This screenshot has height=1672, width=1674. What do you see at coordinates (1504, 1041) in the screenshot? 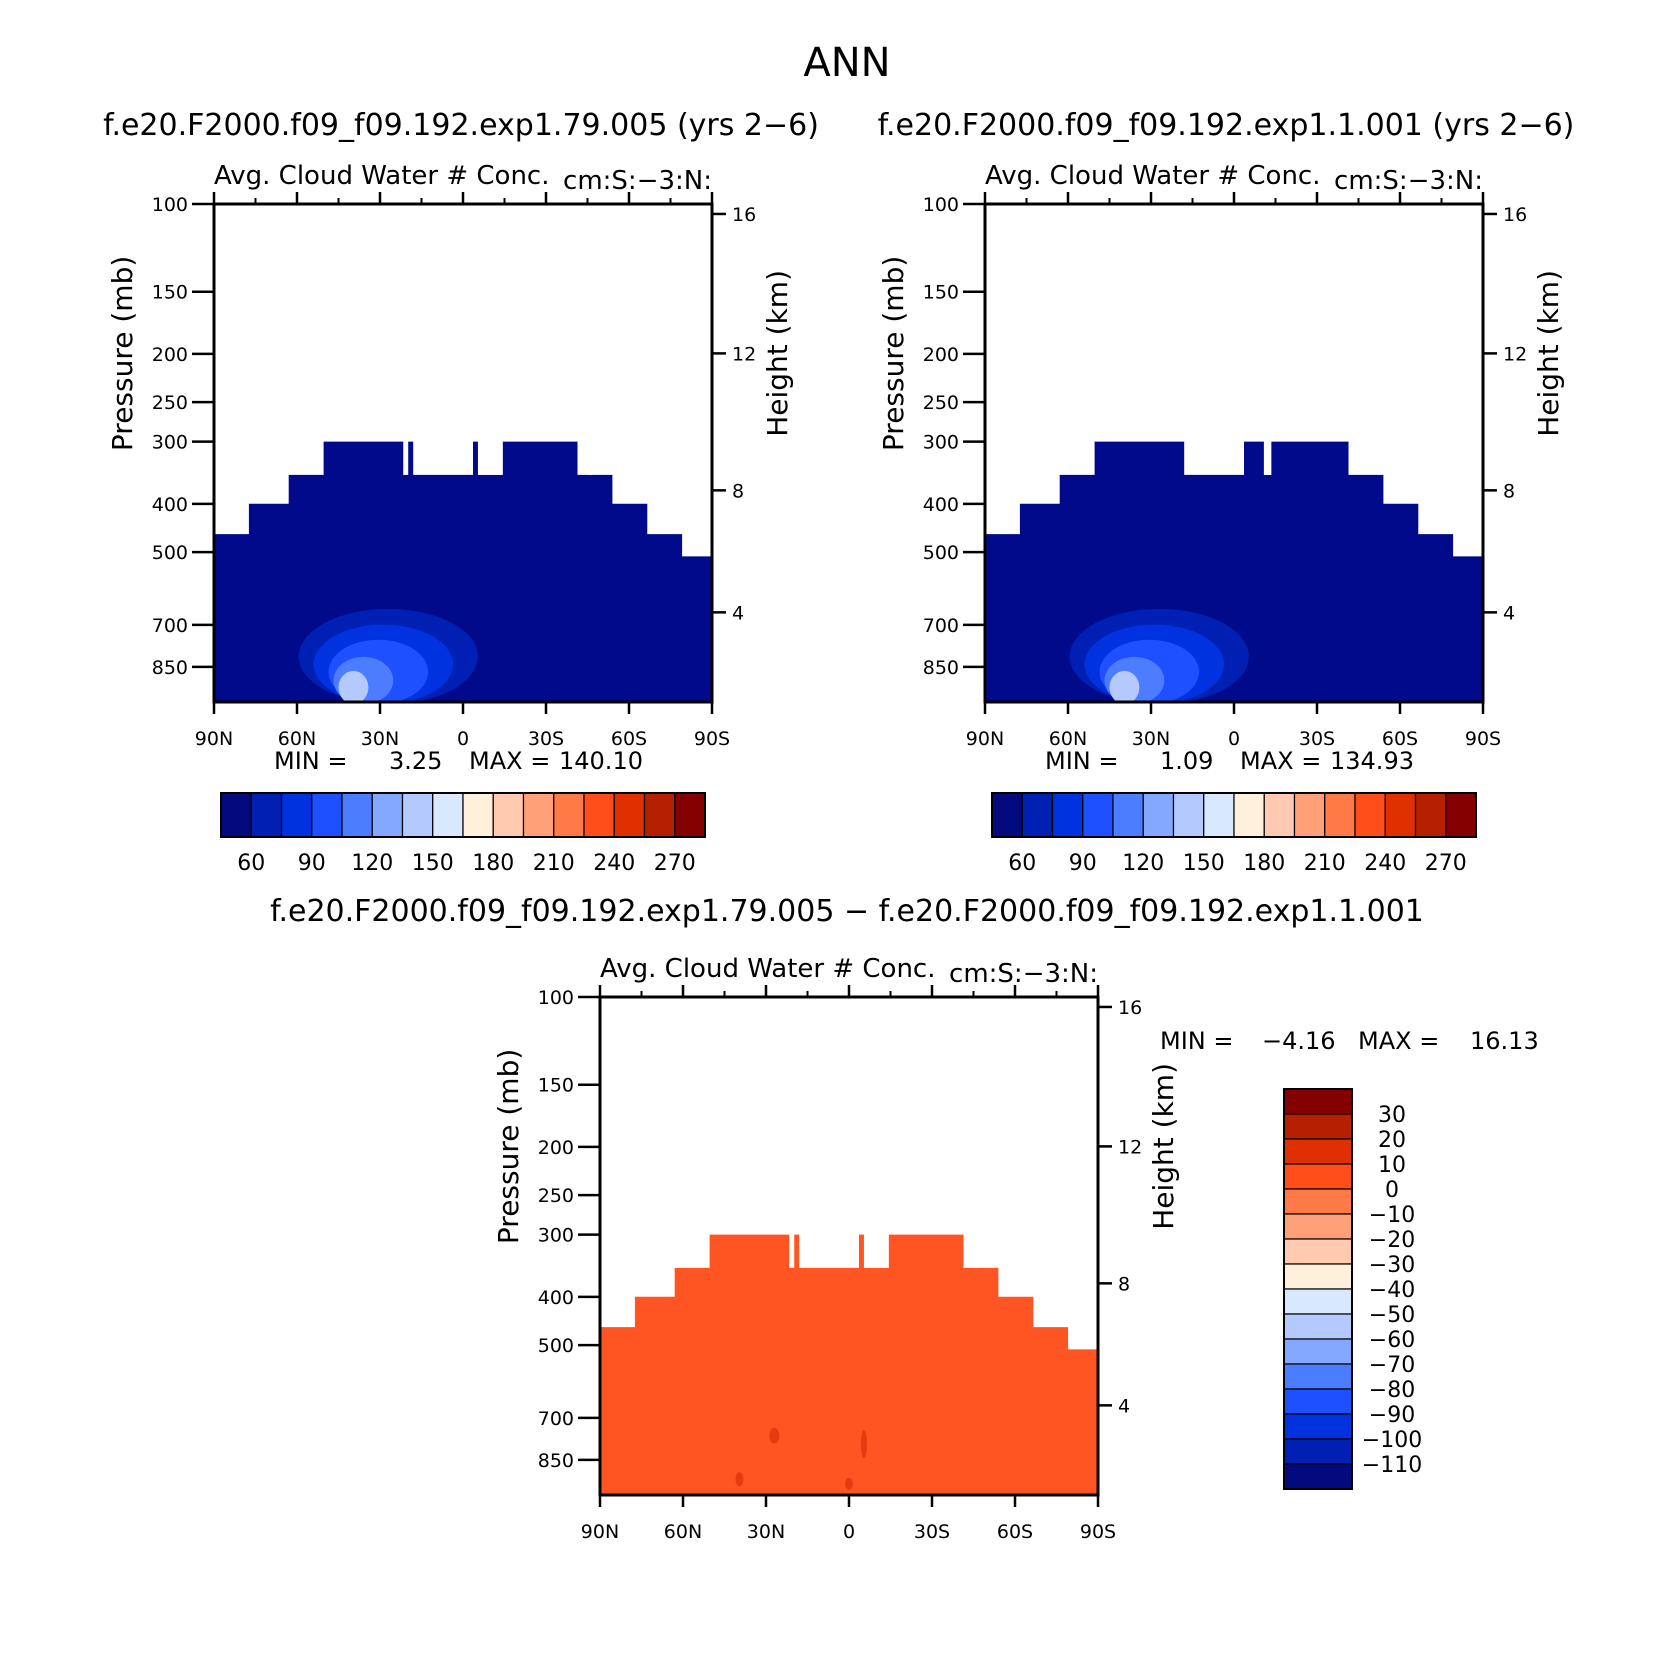
I see `max-value: 16.13` at bounding box center [1504, 1041].